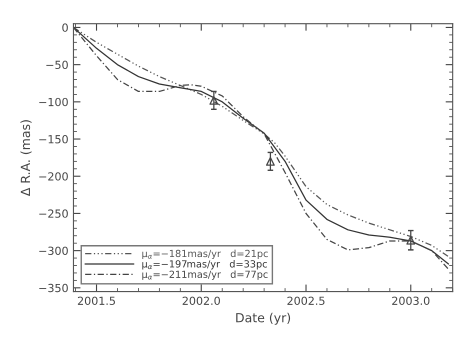 The width and height of the screenshot is (474, 339). Describe the element at coordinates (205, 255) in the screenshot. I see `text: μ$_{α}$=−181mas/yr d=21pc` at that location.